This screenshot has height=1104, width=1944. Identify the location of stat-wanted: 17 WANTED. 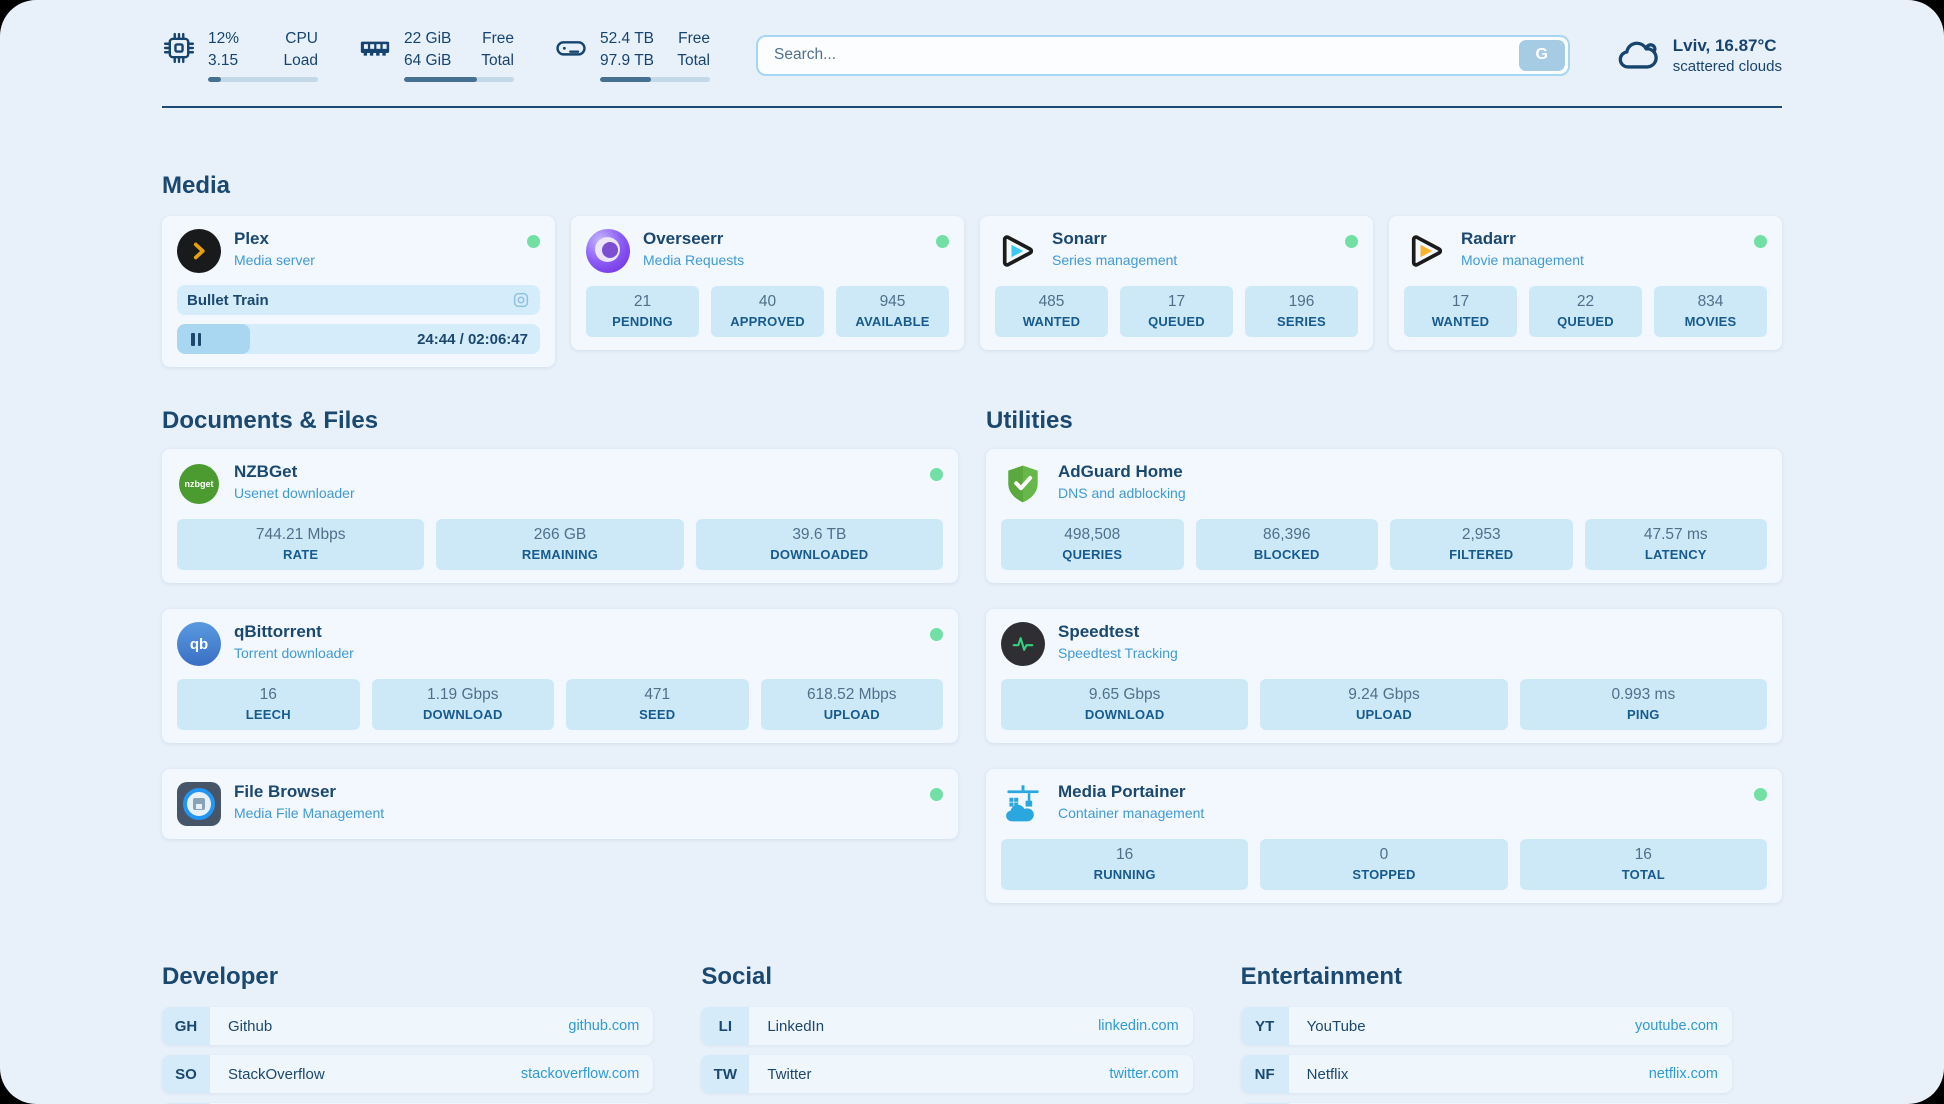
(1460, 312).